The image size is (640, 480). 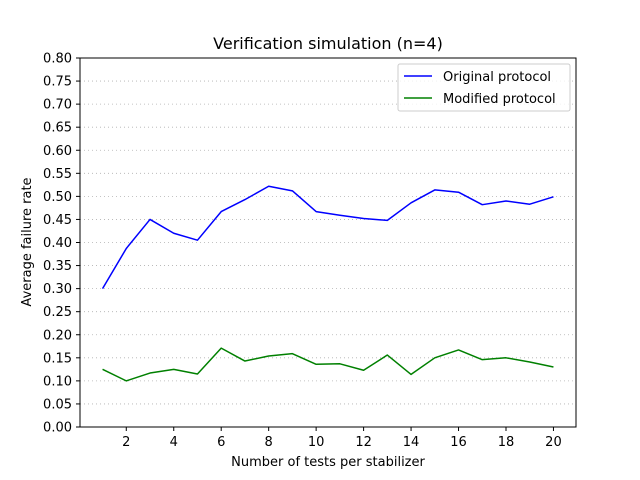 What do you see at coordinates (57, 59) in the screenshot?
I see `y-tick-label: 0.80` at bounding box center [57, 59].